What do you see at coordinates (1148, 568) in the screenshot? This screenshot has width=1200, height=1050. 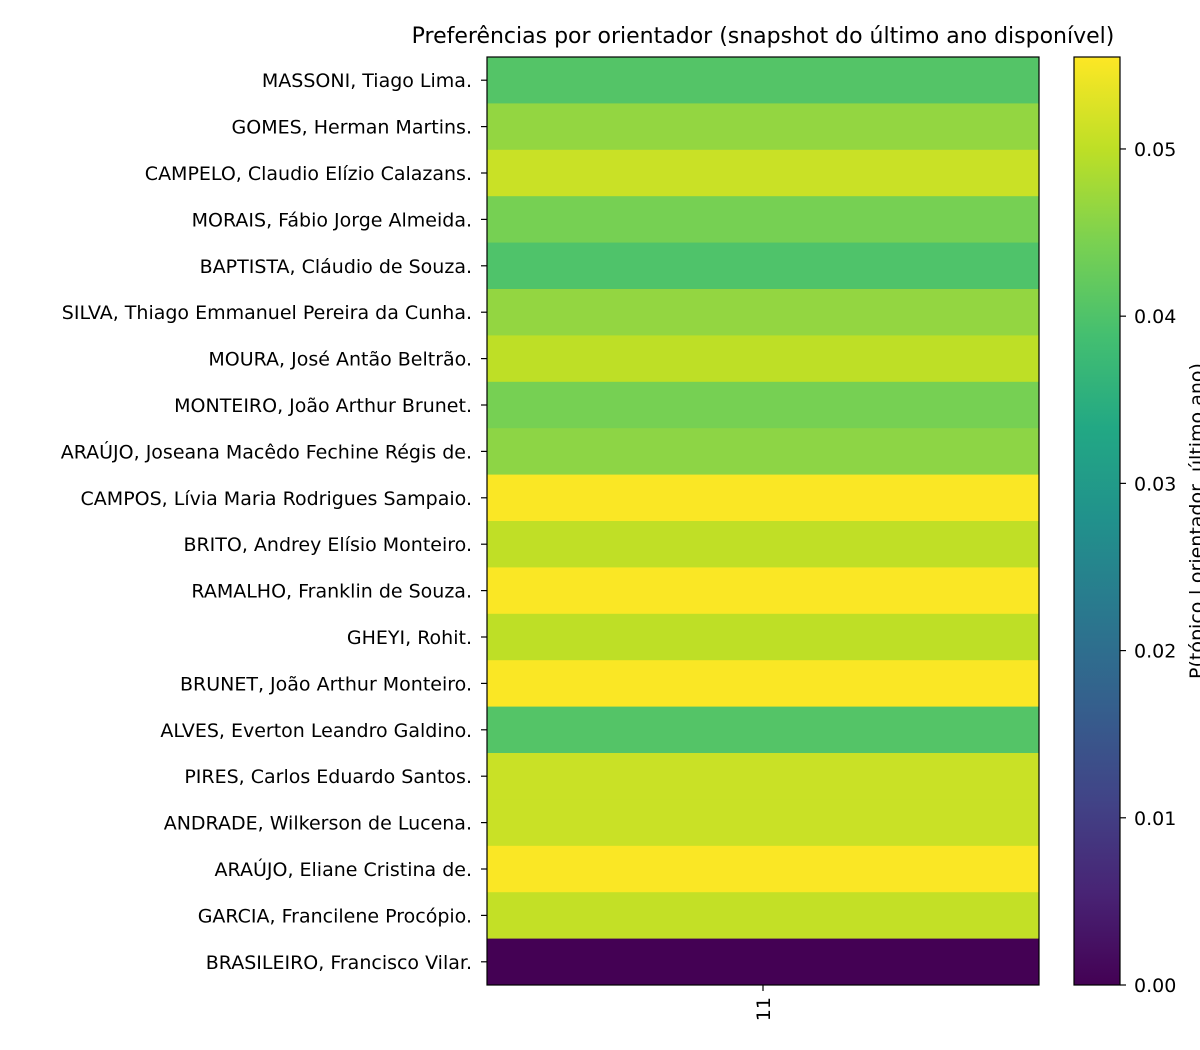 I see `colorbar-ticks: 0.00 0.01 0.02 0.03 0.04 0.05` at bounding box center [1148, 568].